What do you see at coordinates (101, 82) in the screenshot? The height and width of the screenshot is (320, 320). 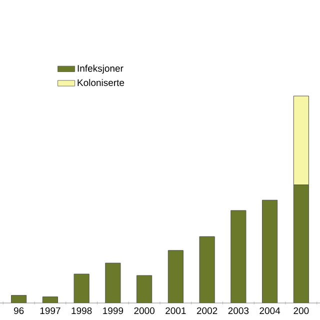 I see `legend-label: Koloniserte` at bounding box center [101, 82].